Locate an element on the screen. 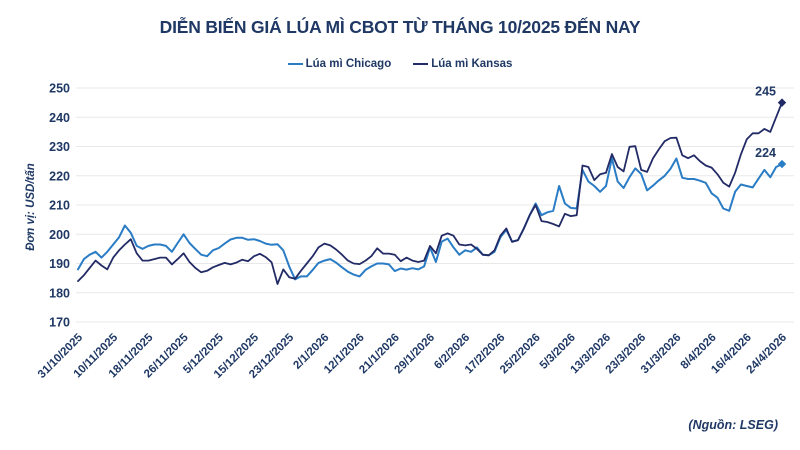 Image resolution: width=800 pixels, height=450 pixels. chicago-line-swatch-icon is located at coordinates (295, 64).